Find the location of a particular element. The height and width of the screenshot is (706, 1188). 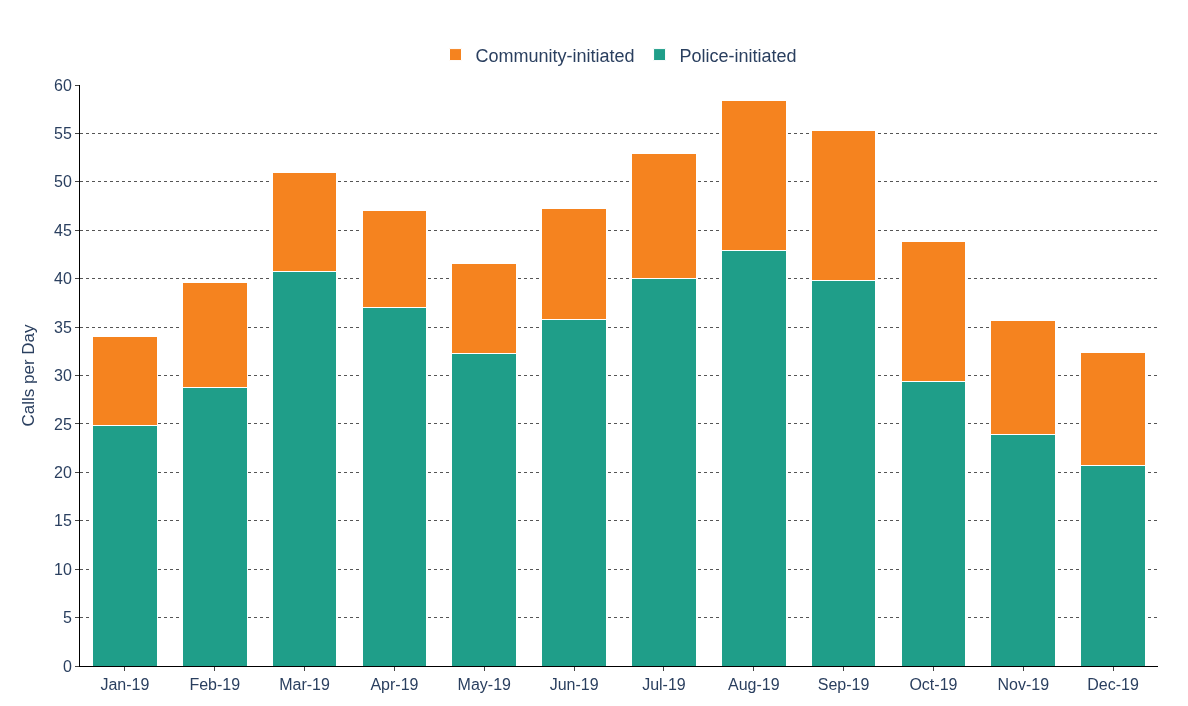

x-tick-label: Oct-19 is located at coordinates (933, 685).